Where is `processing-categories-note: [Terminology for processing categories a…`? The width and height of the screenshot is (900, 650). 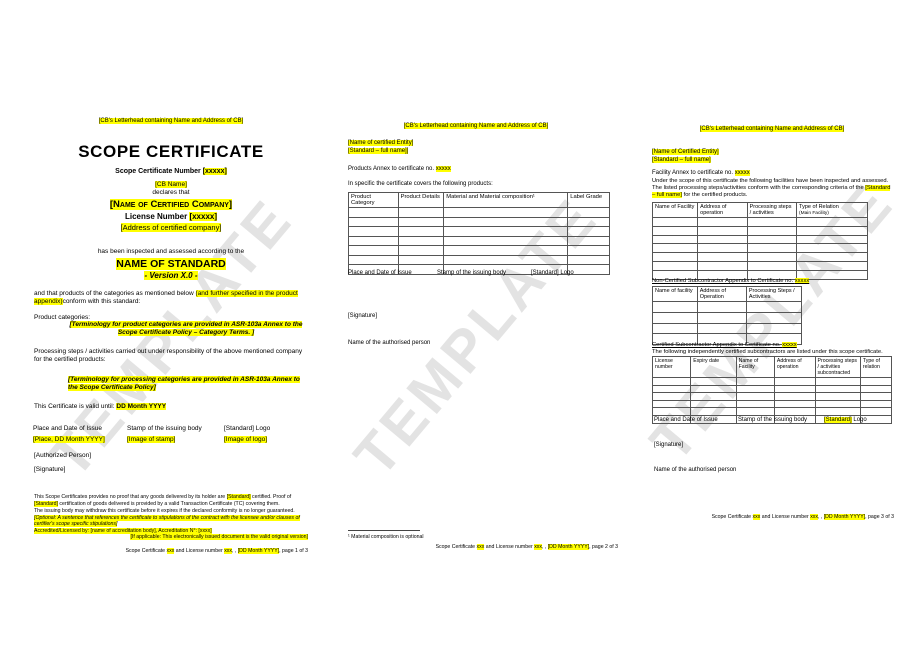
processing-categories-note: [Terminology for processing categories a… is located at coordinates (184, 384).